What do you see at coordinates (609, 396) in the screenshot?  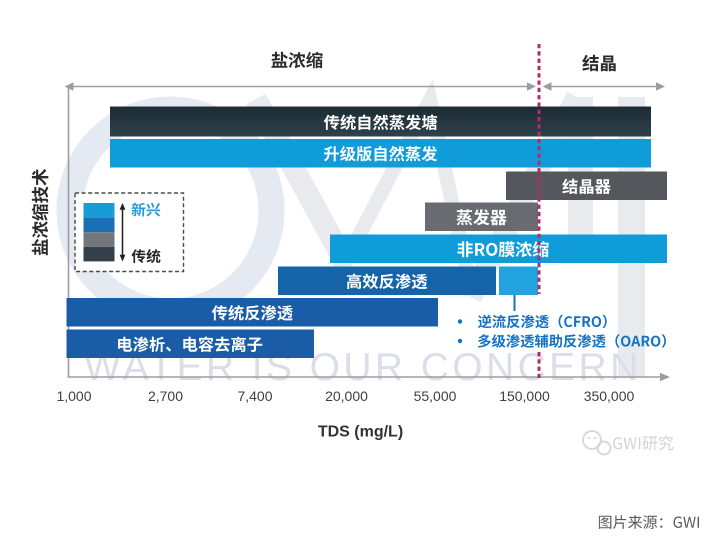 I see `svg-text: 350,000` at bounding box center [609, 396].